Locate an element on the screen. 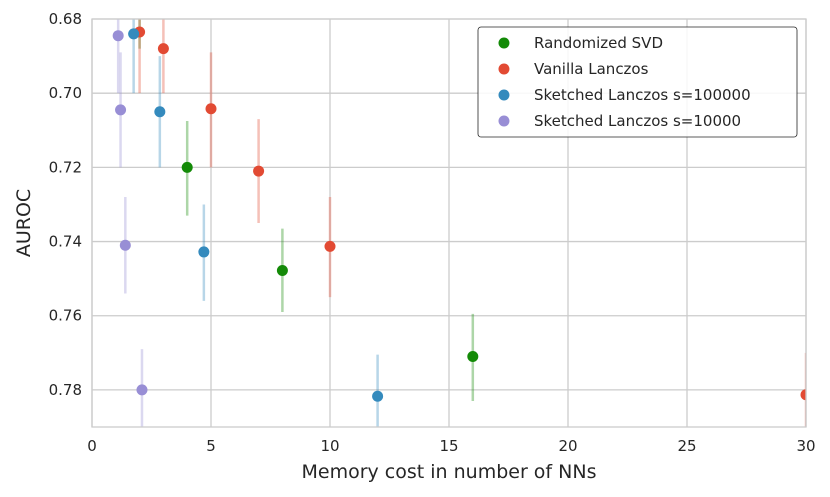 This screenshot has height=497, width=830. y-tick-label: 0.68 is located at coordinates (65, 19).